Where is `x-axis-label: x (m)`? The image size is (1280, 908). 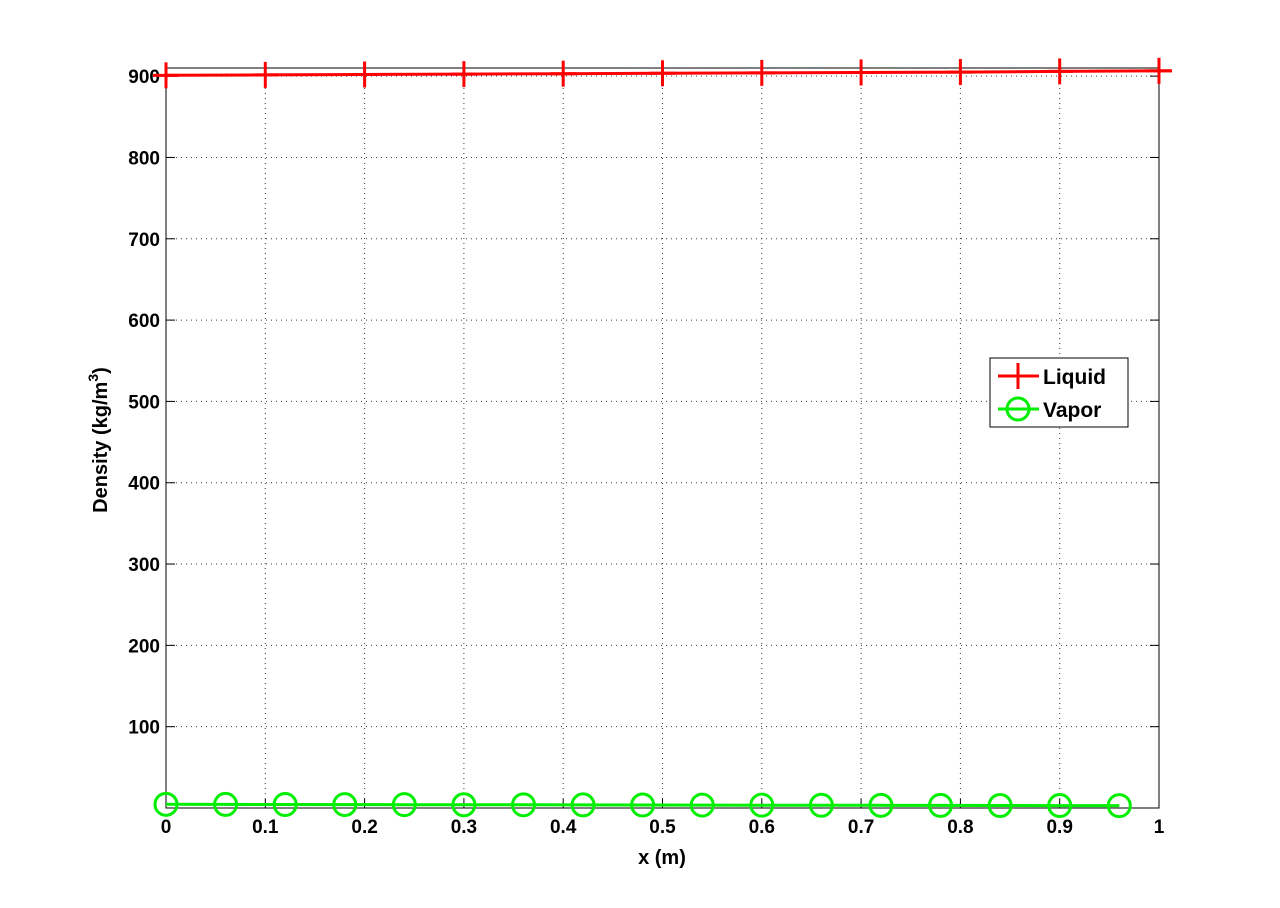 x-axis-label: x (m) is located at coordinates (662, 858).